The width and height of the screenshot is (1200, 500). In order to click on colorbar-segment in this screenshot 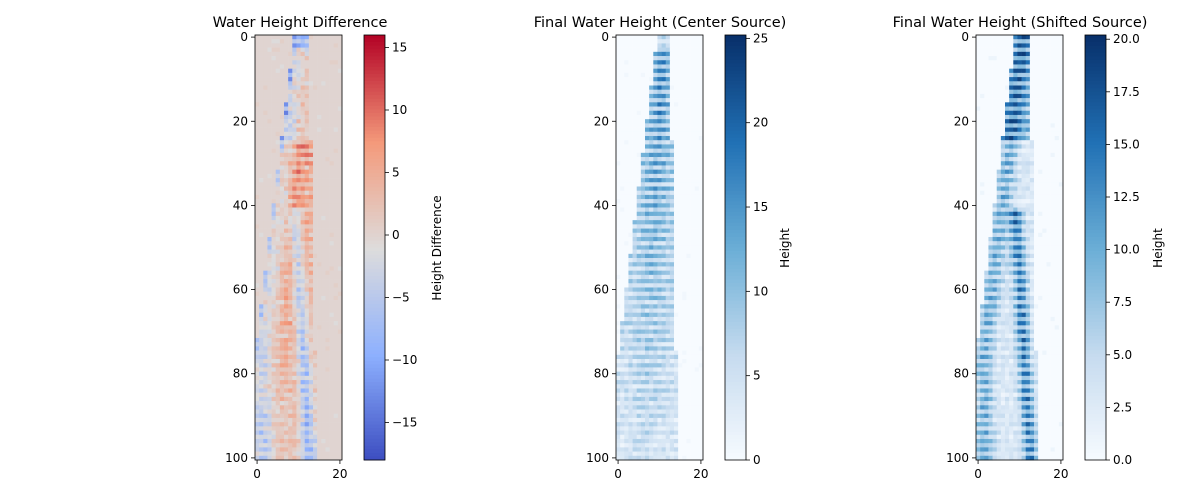, I will do `click(735, 203)`.